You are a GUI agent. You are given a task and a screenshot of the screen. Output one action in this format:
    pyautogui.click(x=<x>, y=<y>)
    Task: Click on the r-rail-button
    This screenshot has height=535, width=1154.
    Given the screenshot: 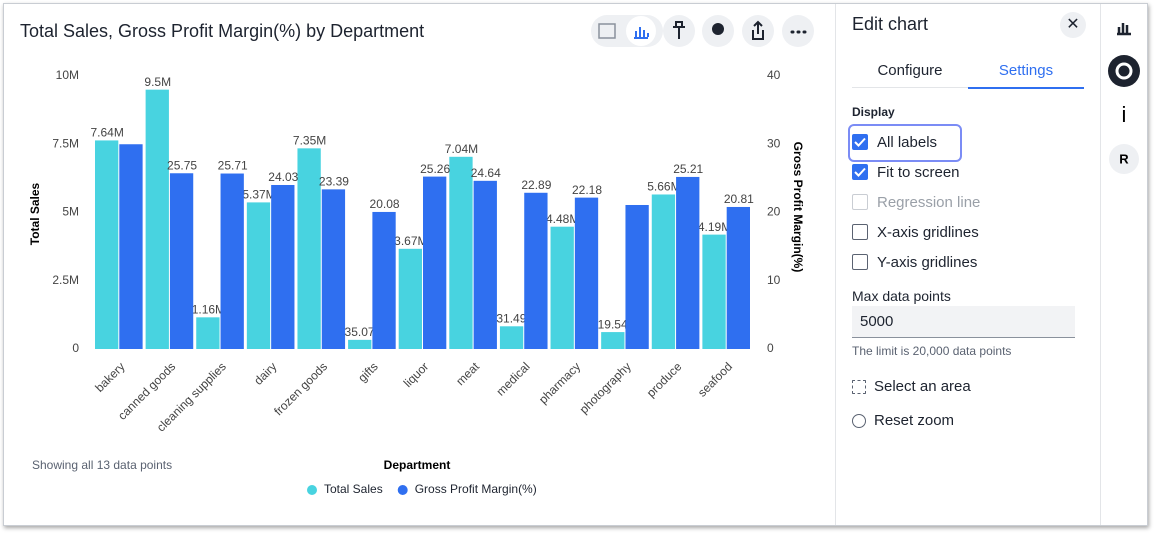 What is the action you would take?
    pyautogui.click(x=1124, y=159)
    